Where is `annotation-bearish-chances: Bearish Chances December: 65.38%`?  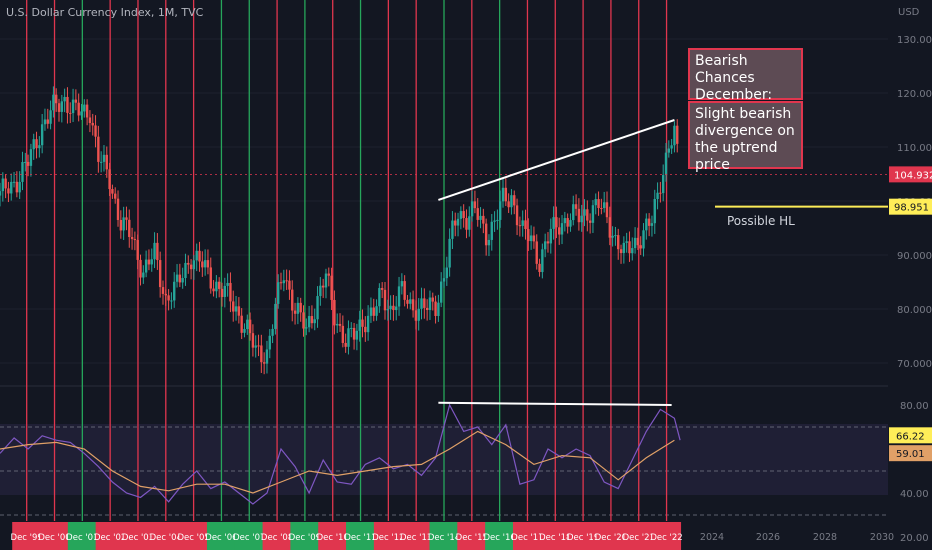
annotation-bearish-chances: Bearish Chances December: 65.38% is located at coordinates (745, 84).